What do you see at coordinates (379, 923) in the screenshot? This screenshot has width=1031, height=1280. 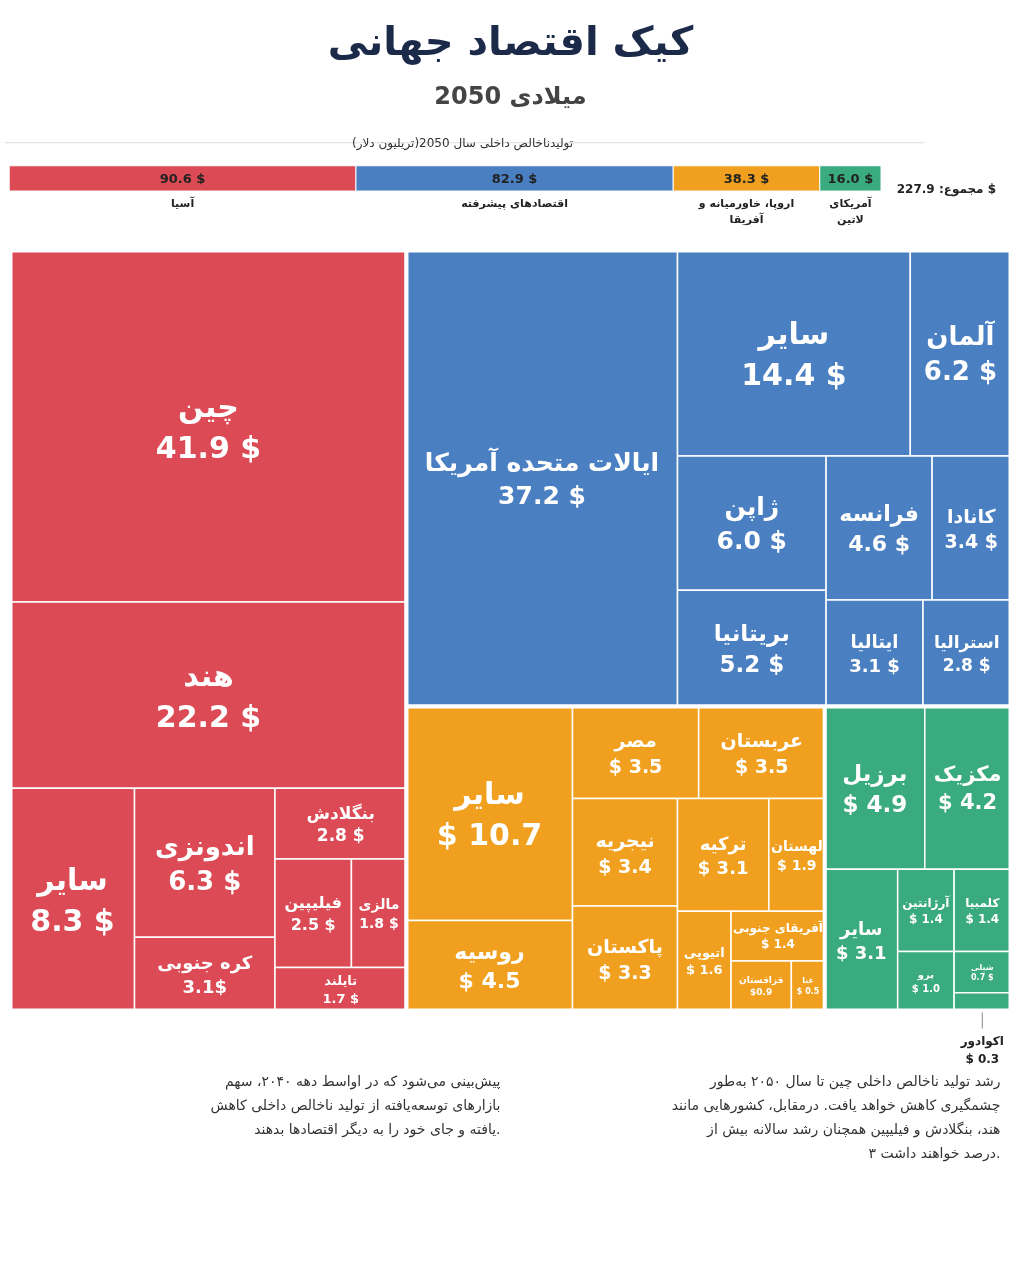 I see `data-label: 1.8 $` at bounding box center [379, 923].